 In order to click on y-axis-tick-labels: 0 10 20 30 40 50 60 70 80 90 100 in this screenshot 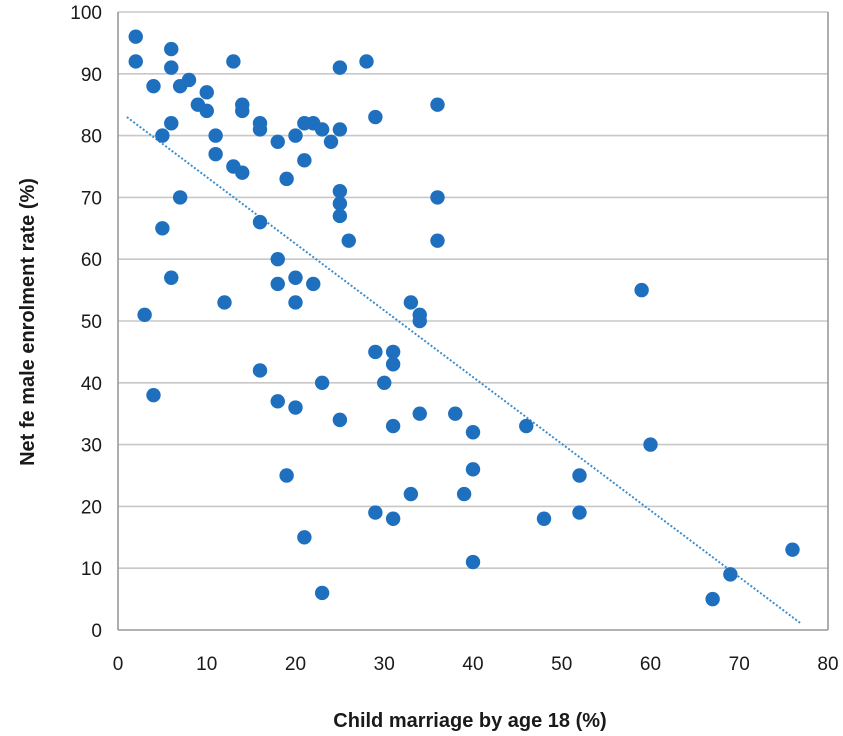, I will do `click(86, 322)`.